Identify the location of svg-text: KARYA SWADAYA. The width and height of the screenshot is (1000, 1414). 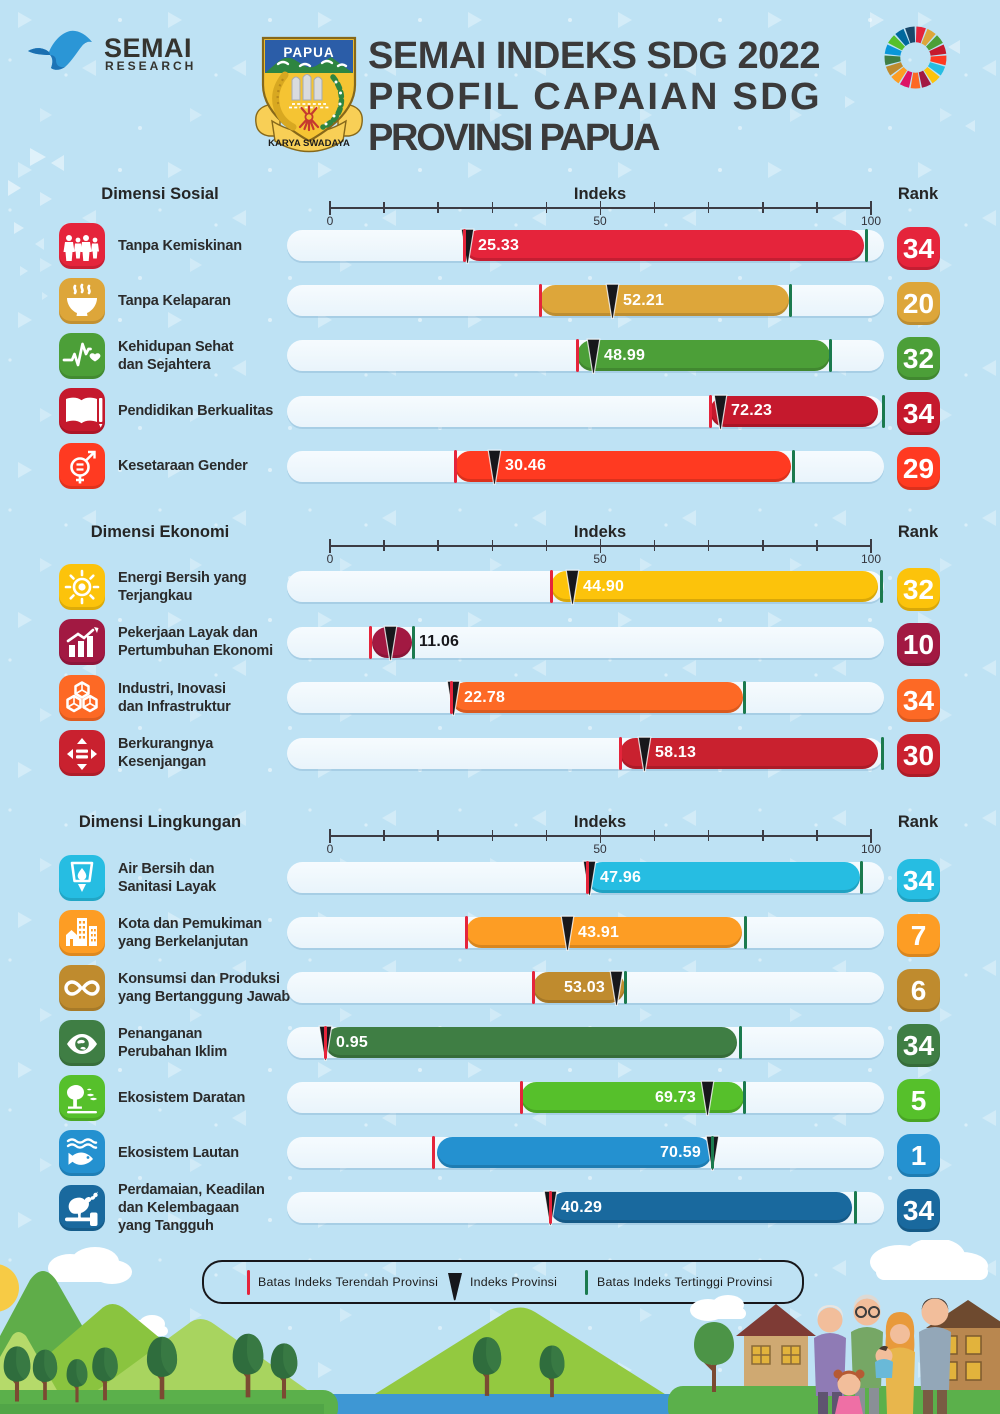
(309, 143).